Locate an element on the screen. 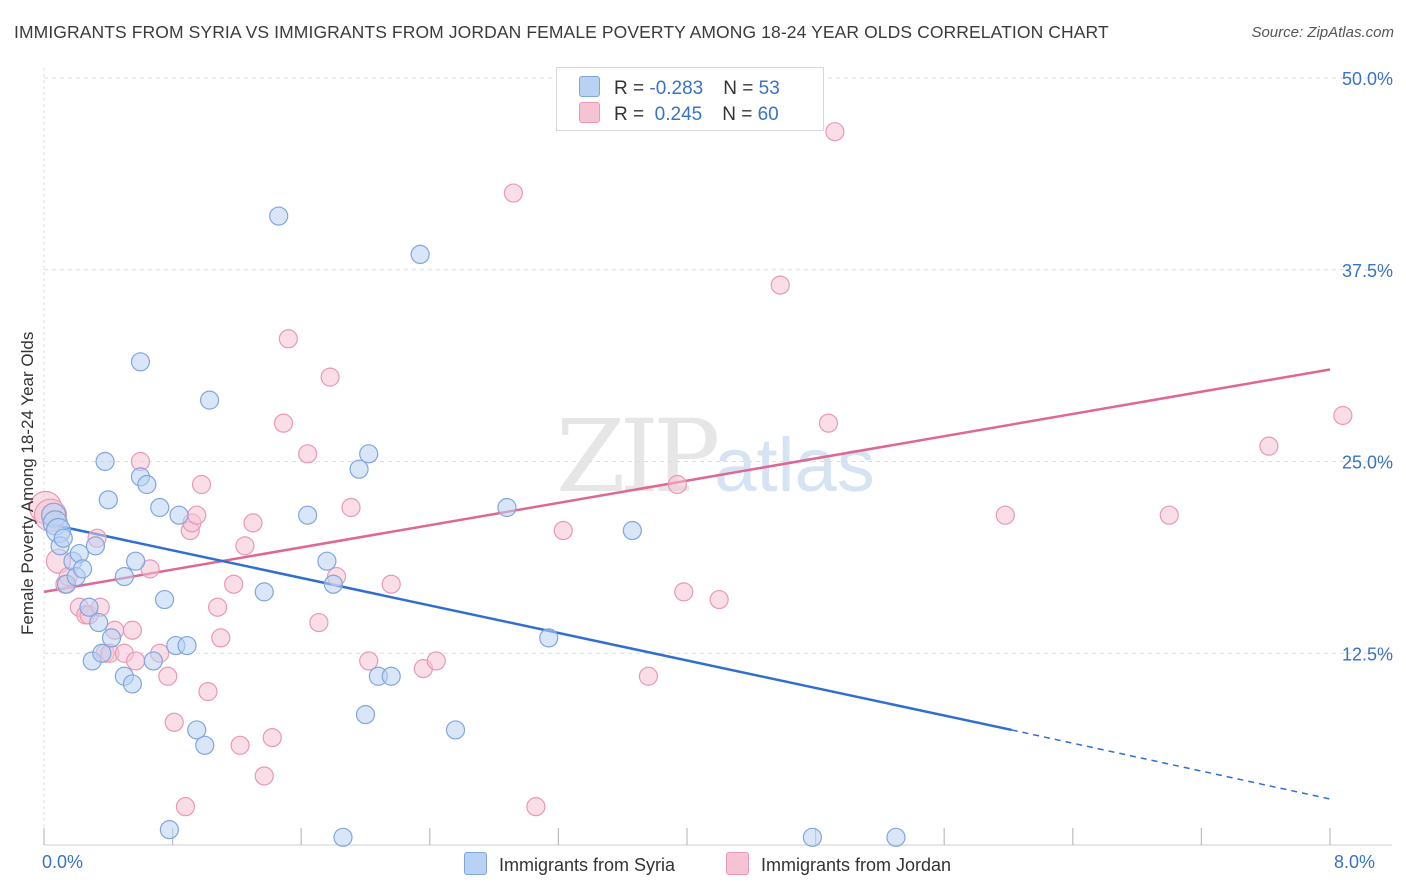 This screenshot has height=892, width=1406. tick-labels: 12.5% 25.0% 37.5% 50.0% is located at coordinates (1367, 366).